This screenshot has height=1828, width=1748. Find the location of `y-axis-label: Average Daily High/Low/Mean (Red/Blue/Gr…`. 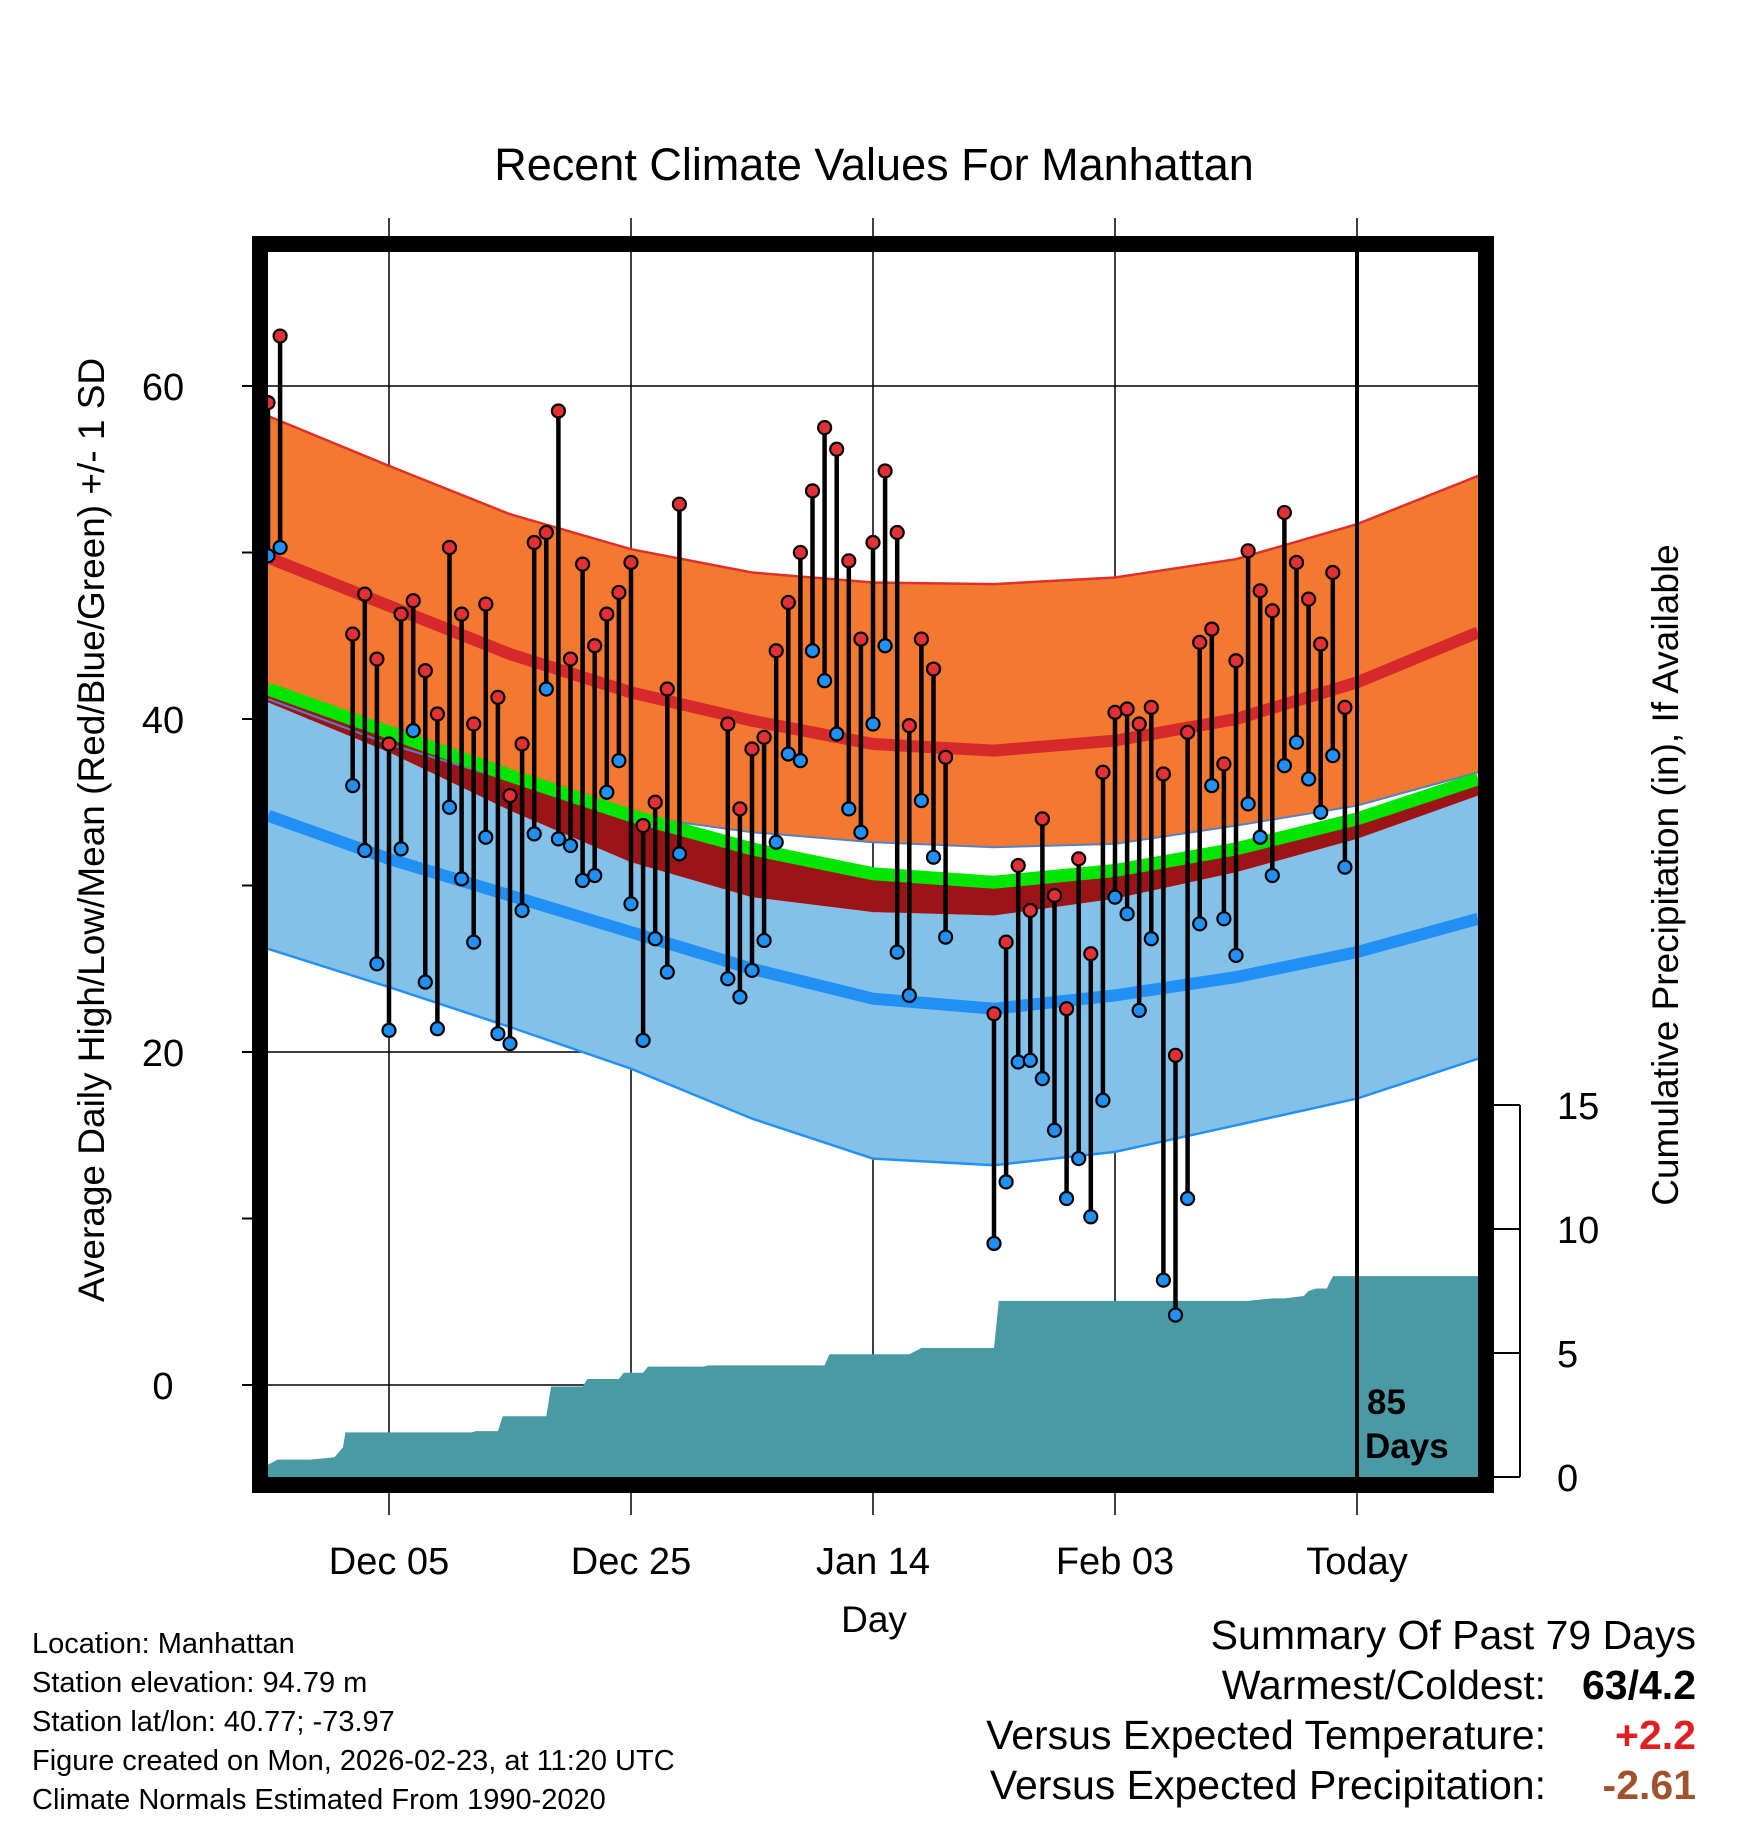

y-axis-label: Average Daily High/Low/Mean (Red/Blue/Gr… is located at coordinates (91, 830).